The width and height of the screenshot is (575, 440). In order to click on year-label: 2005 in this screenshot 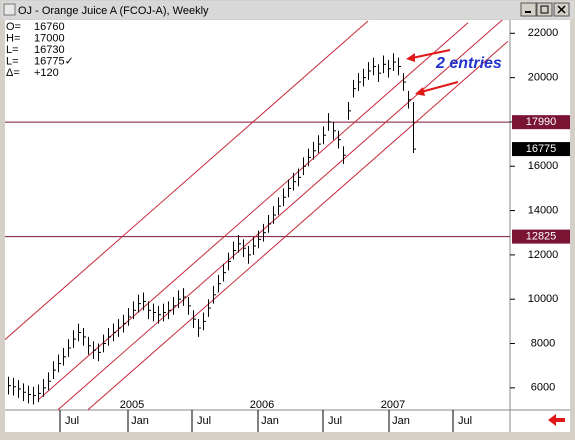, I will do `click(132, 405)`.